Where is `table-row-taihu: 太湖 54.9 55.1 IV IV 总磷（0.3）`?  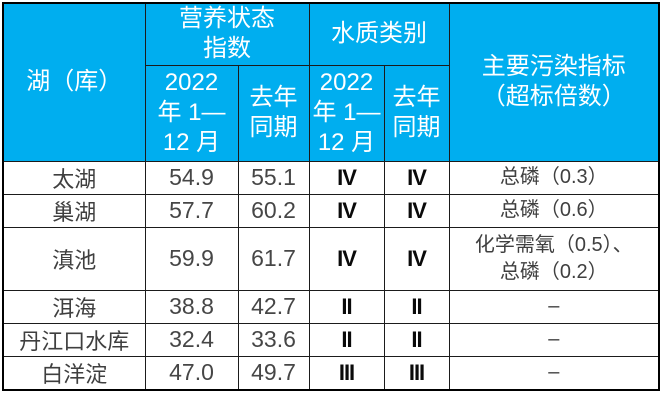 table-row-taihu: 太湖 54.9 55.1 IV IV 总磷（0.3） is located at coordinates (331, 177).